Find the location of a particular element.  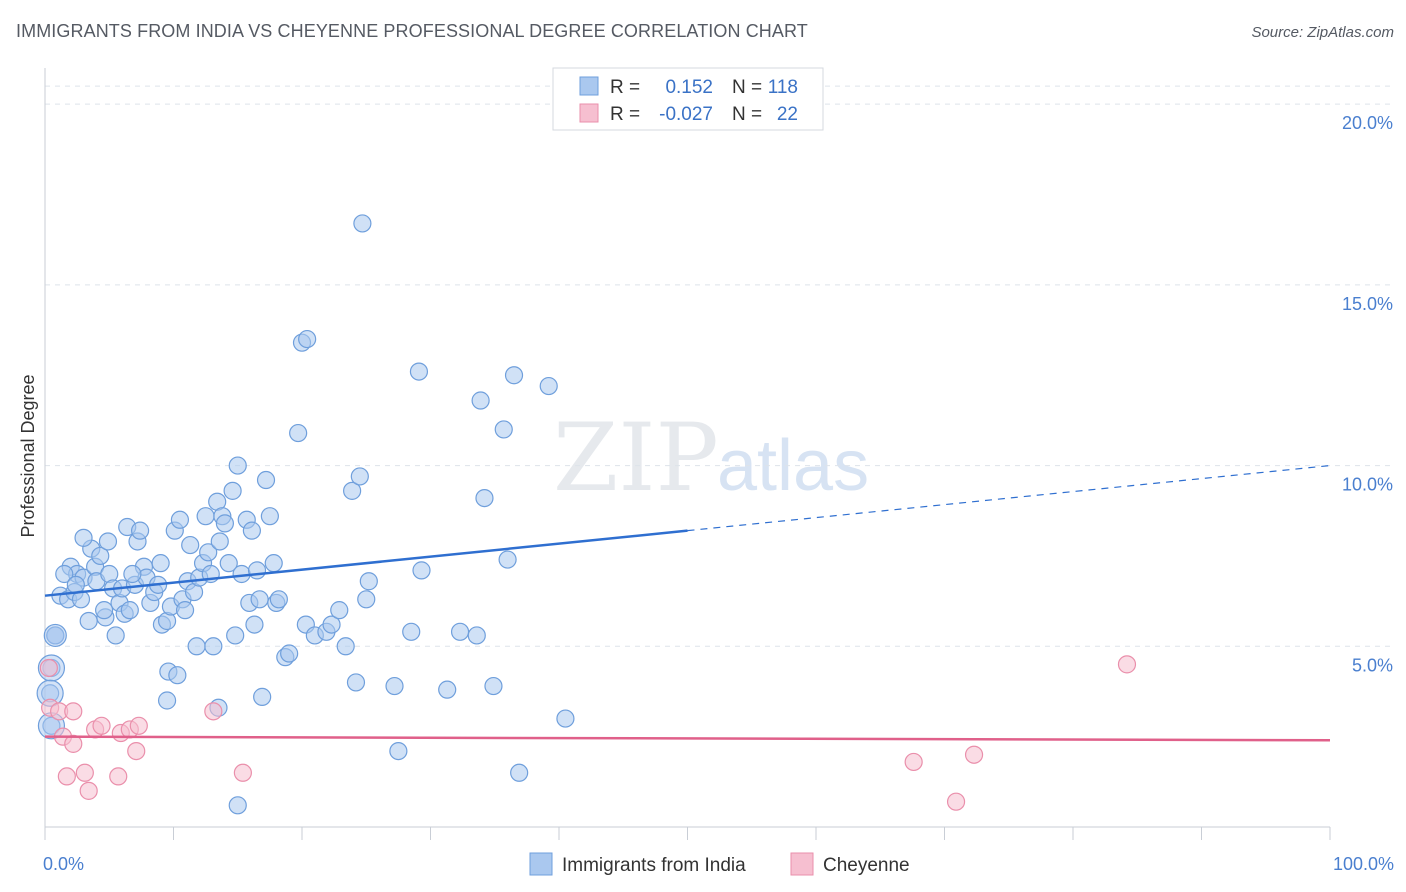

legend-r-label: R = is located at coordinates (625, 87).